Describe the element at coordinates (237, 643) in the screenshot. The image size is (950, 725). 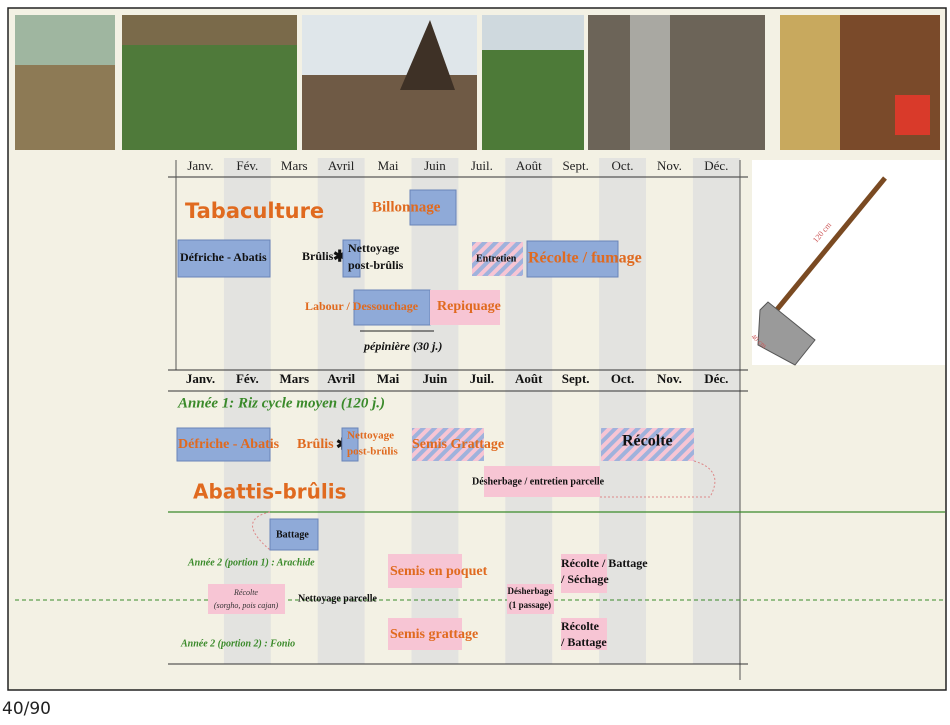
I see `year-label: Année 2 (portion 2) : Fonio` at that location.